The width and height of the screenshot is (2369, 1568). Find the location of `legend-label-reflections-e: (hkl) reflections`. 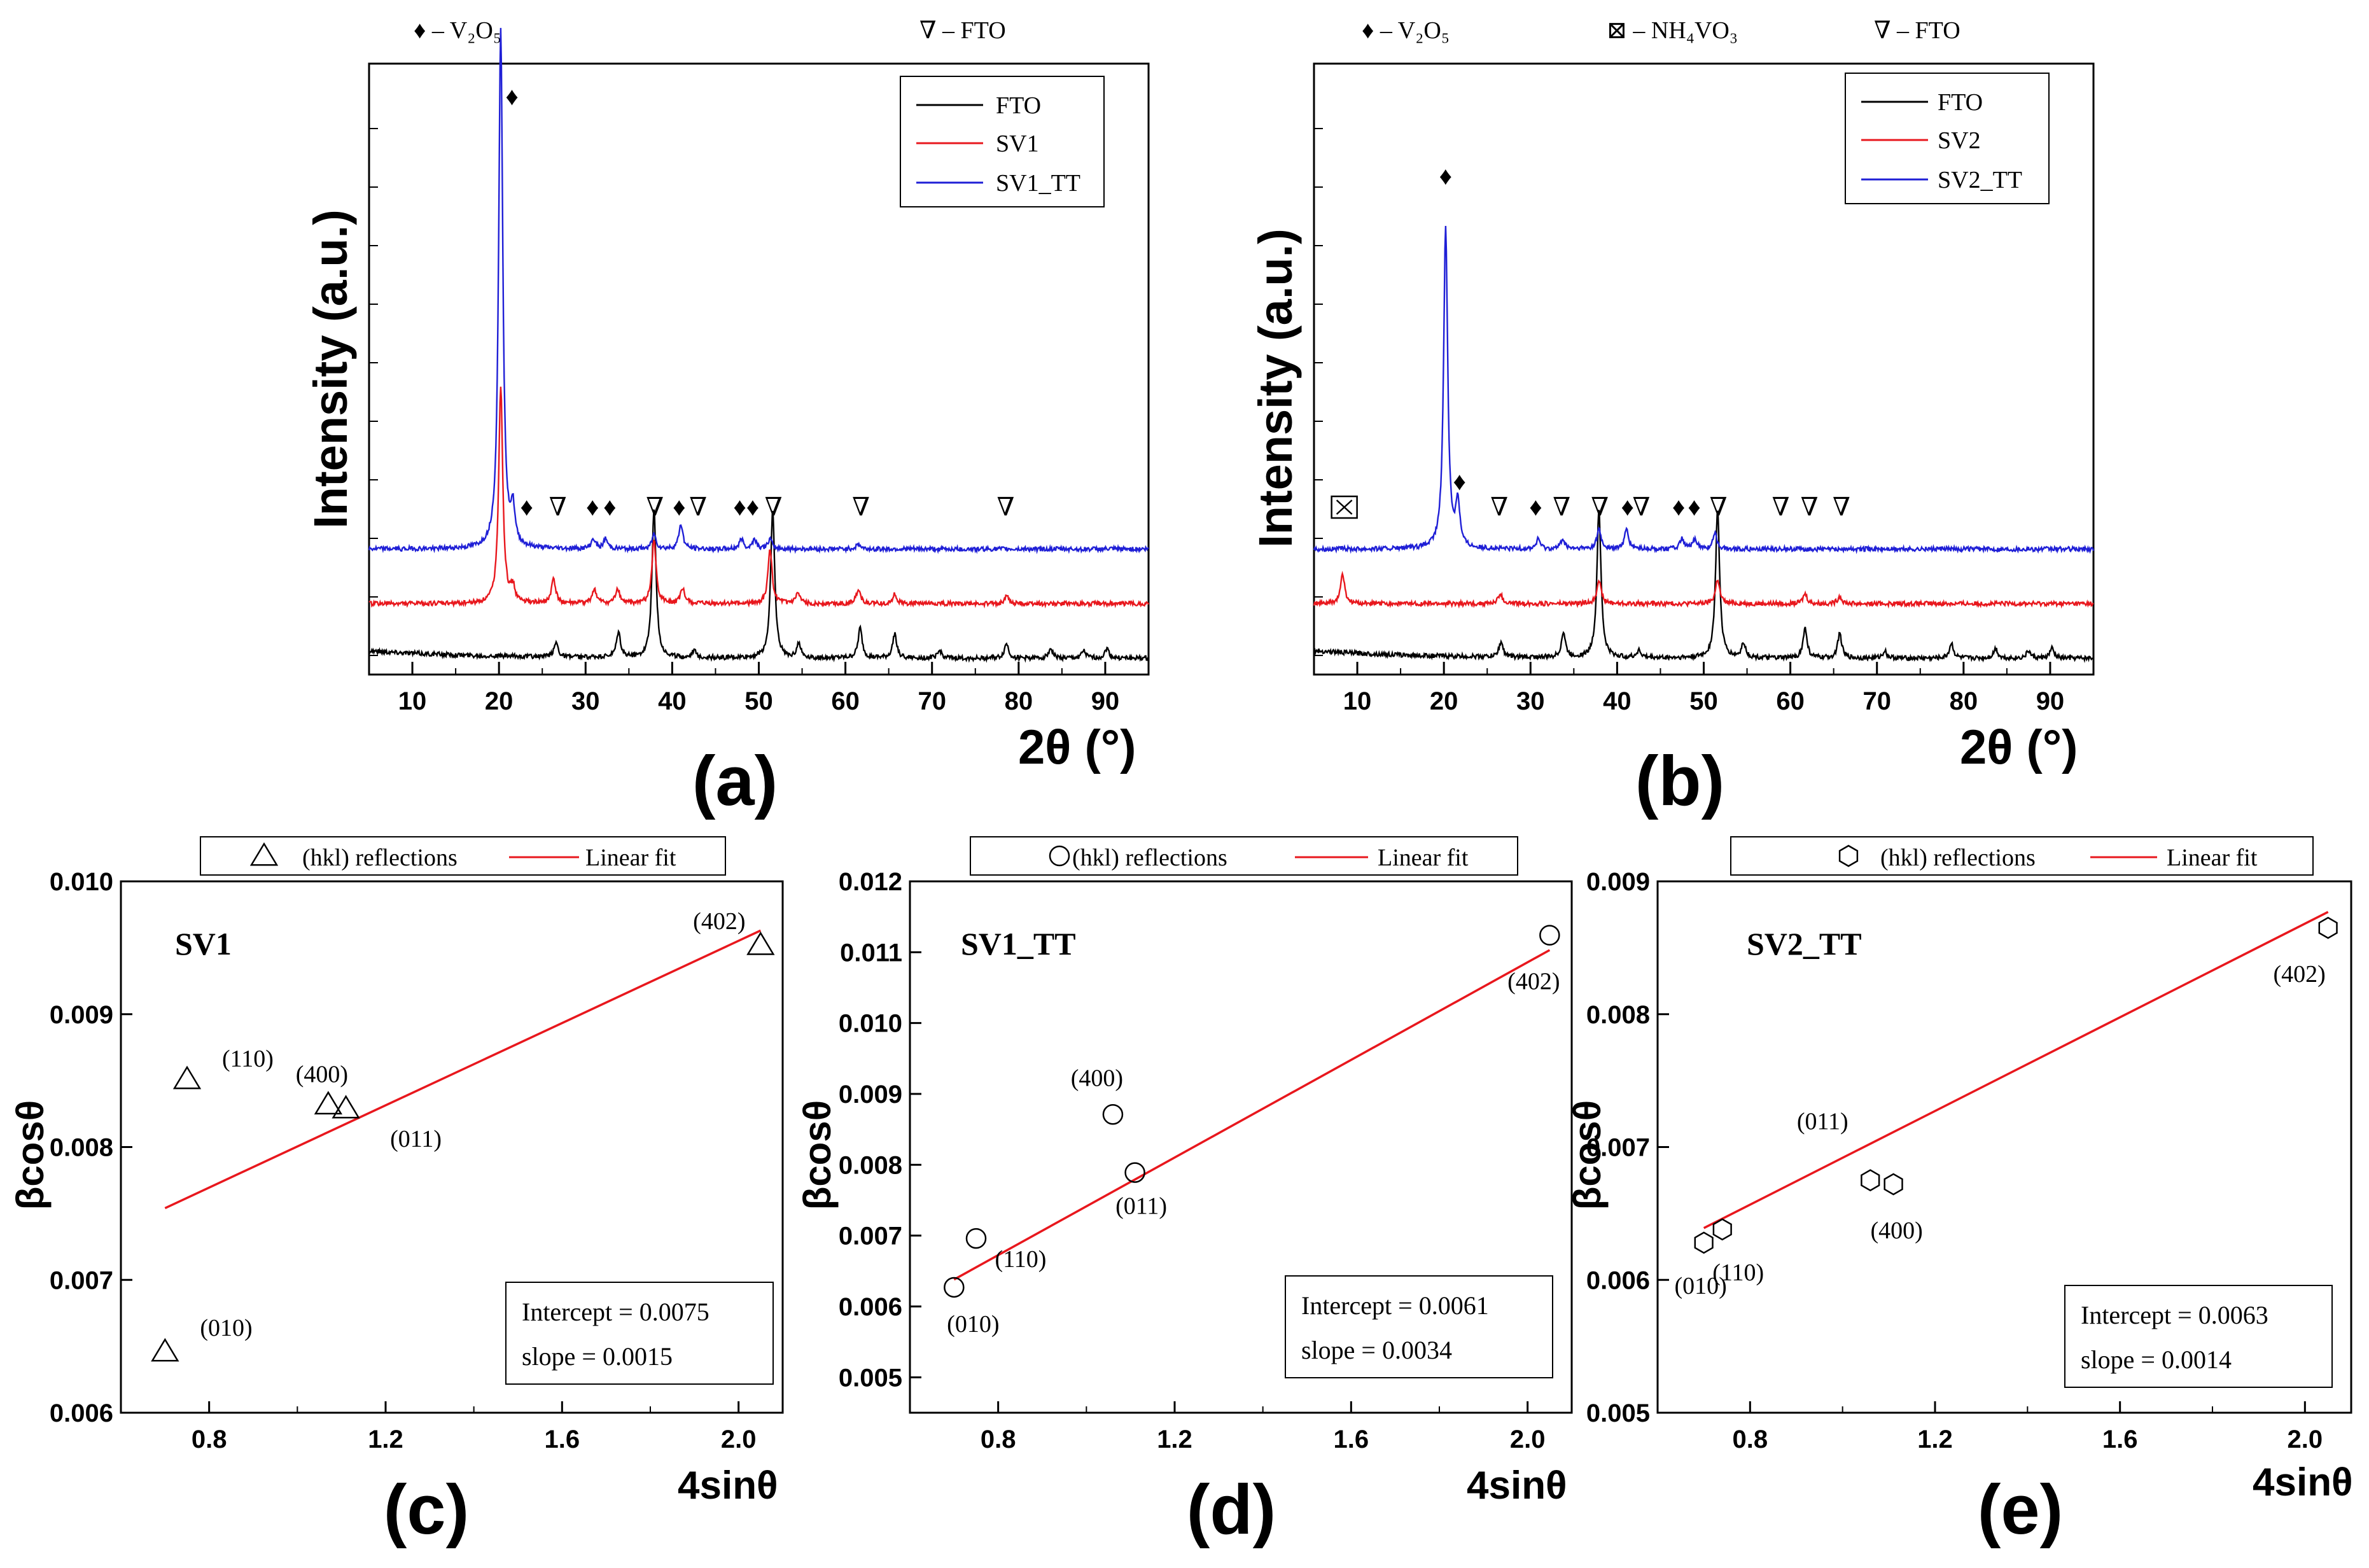

legend-label-reflections-e: (hkl) reflections is located at coordinates (1958, 857).